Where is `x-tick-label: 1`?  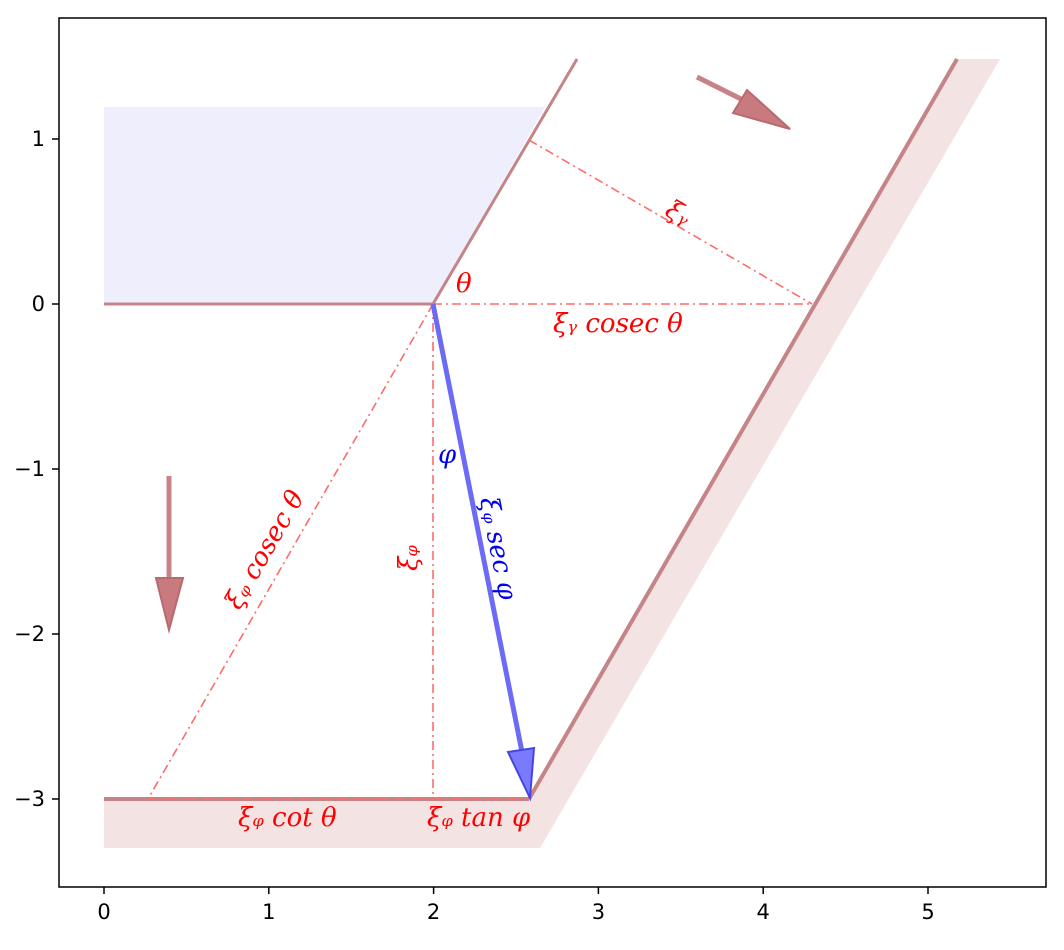 x-tick-label: 1 is located at coordinates (268, 912).